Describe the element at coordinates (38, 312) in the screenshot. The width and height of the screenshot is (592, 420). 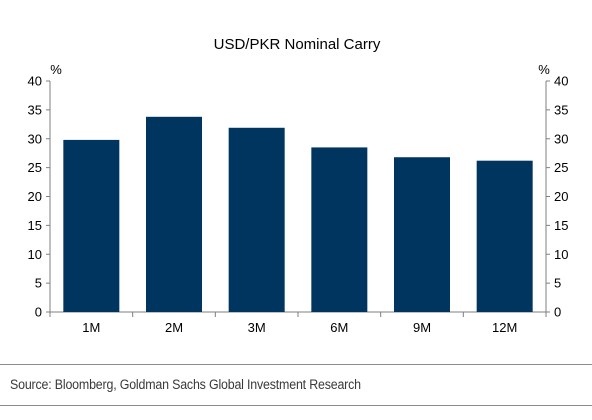
I see `left-y-tick-label: 0` at that location.